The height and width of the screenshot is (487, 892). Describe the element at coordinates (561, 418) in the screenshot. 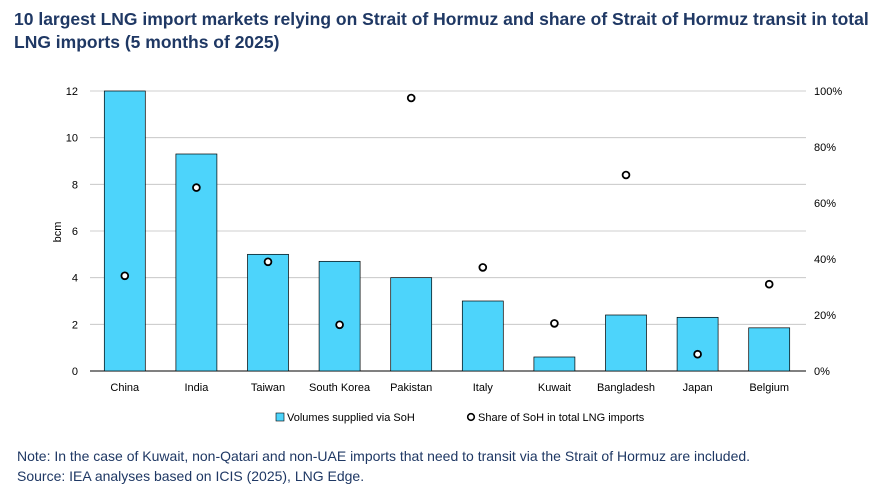

I see `legend-marker-label: Share of SoH in total LNG imports` at that location.